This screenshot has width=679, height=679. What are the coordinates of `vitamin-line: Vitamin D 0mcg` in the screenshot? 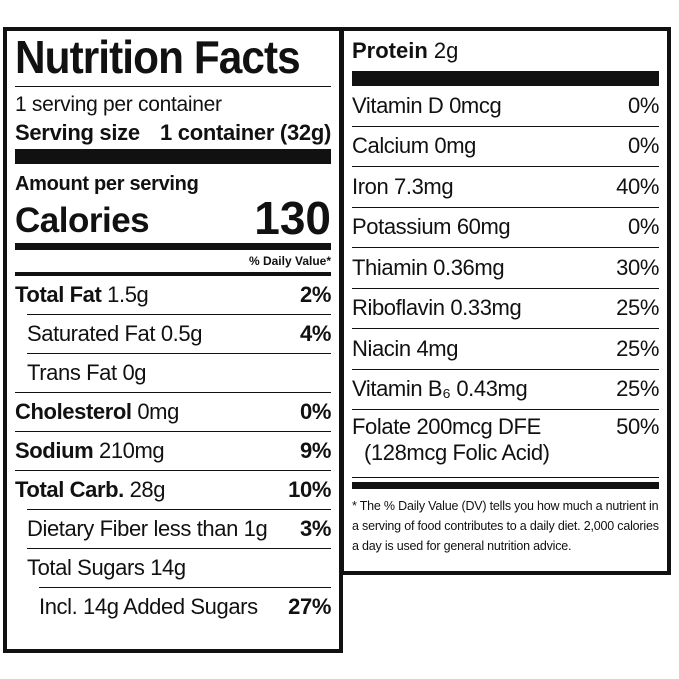 It's located at (427, 105).